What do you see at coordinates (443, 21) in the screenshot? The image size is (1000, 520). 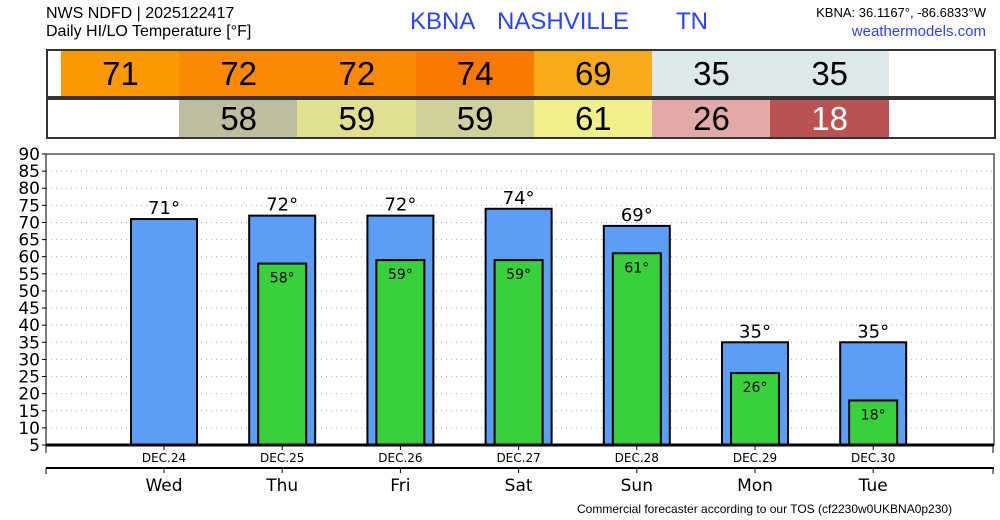 I see `station-id: KBNA` at bounding box center [443, 21].